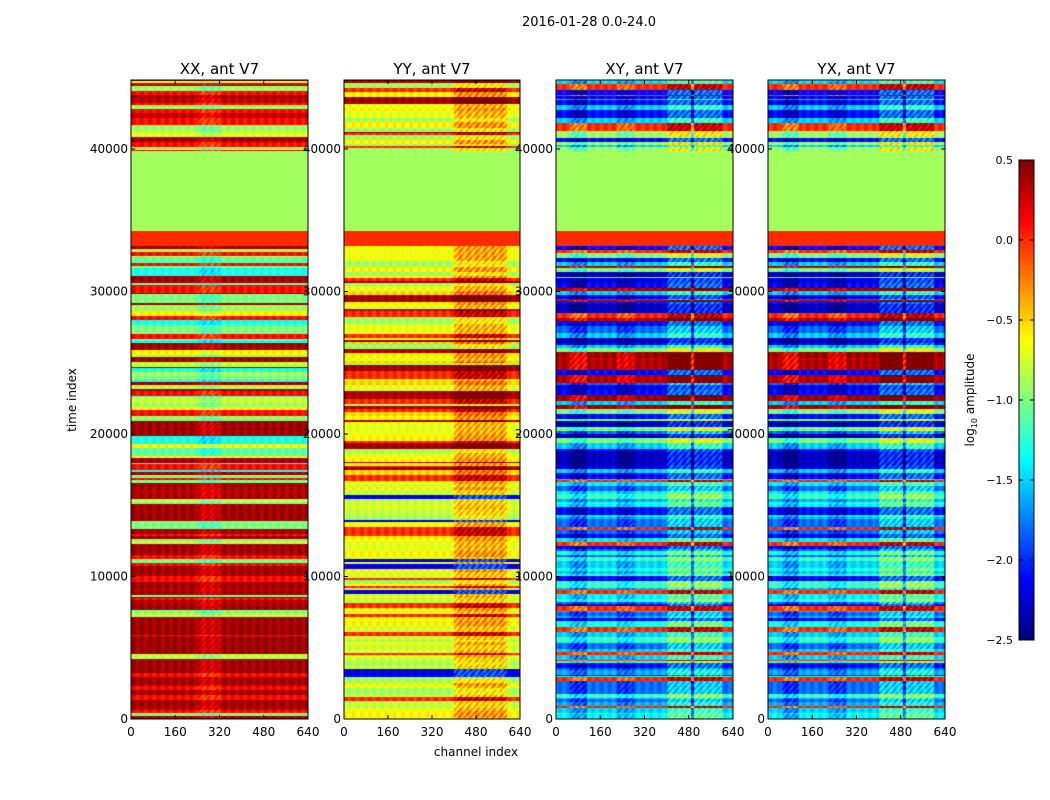  Describe the element at coordinates (999, 400) in the screenshot. I see `colorbar-tick-label: −1.0` at that location.